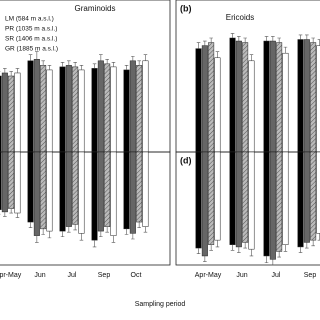 The height and width of the screenshot is (320, 320). I want to click on panel-title: Ericoids, so click(240, 17).